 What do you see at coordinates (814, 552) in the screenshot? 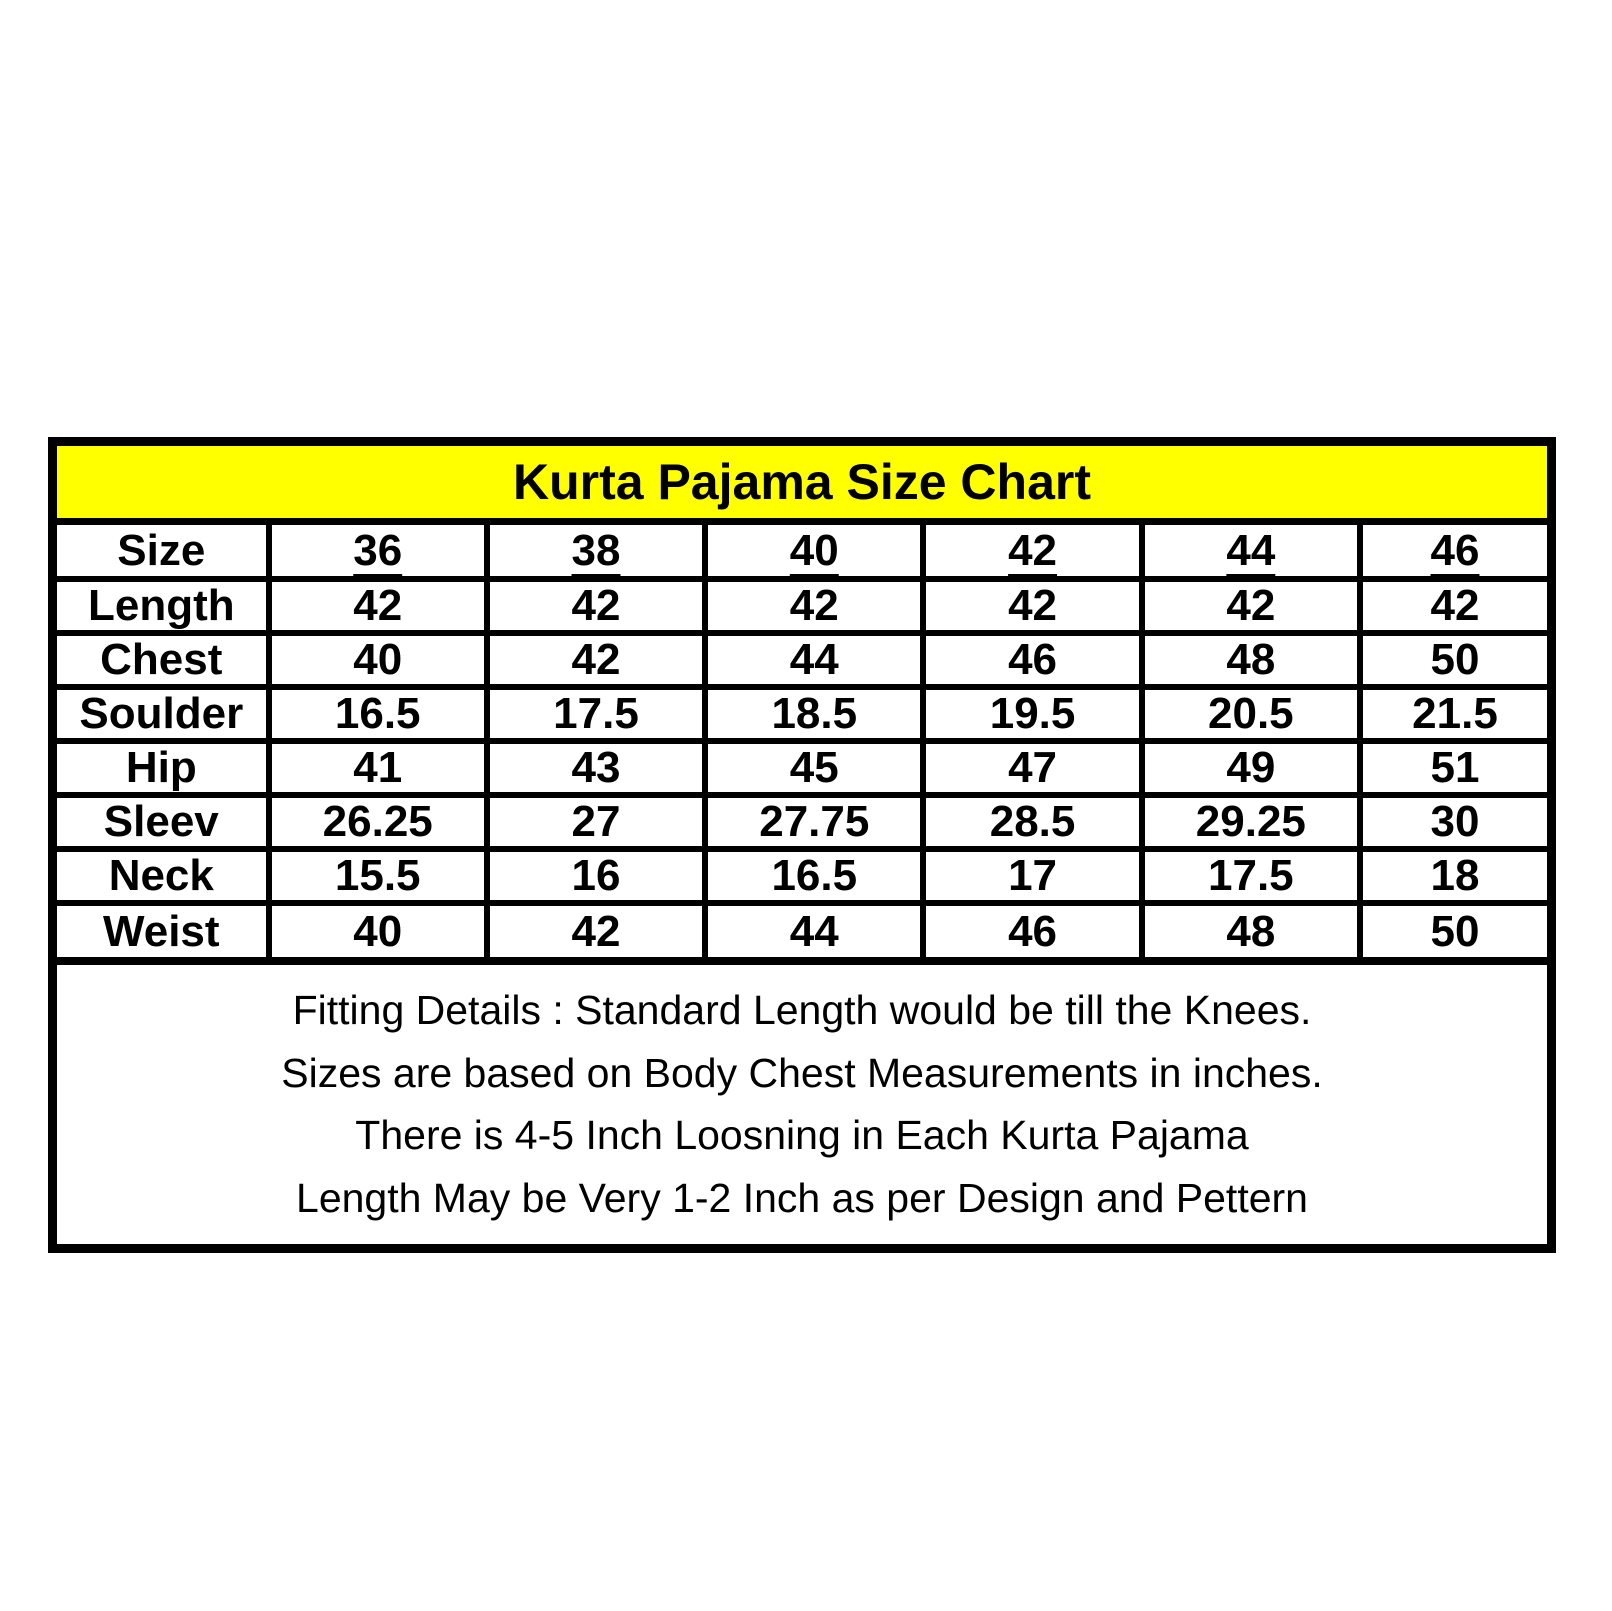
I see `size-header-40: 40` at bounding box center [814, 552].